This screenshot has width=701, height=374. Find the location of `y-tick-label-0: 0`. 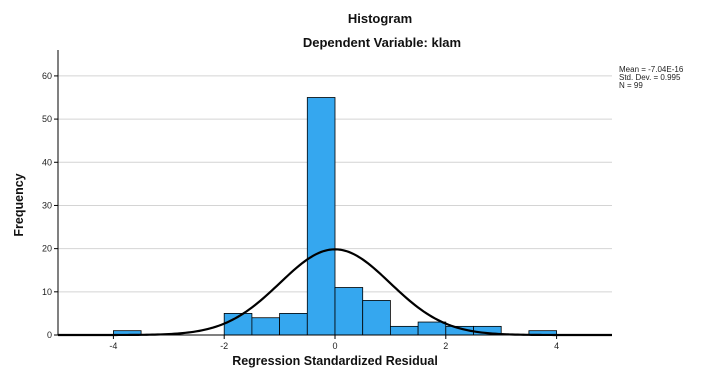

y-tick-label-0: 0 is located at coordinates (49, 335).